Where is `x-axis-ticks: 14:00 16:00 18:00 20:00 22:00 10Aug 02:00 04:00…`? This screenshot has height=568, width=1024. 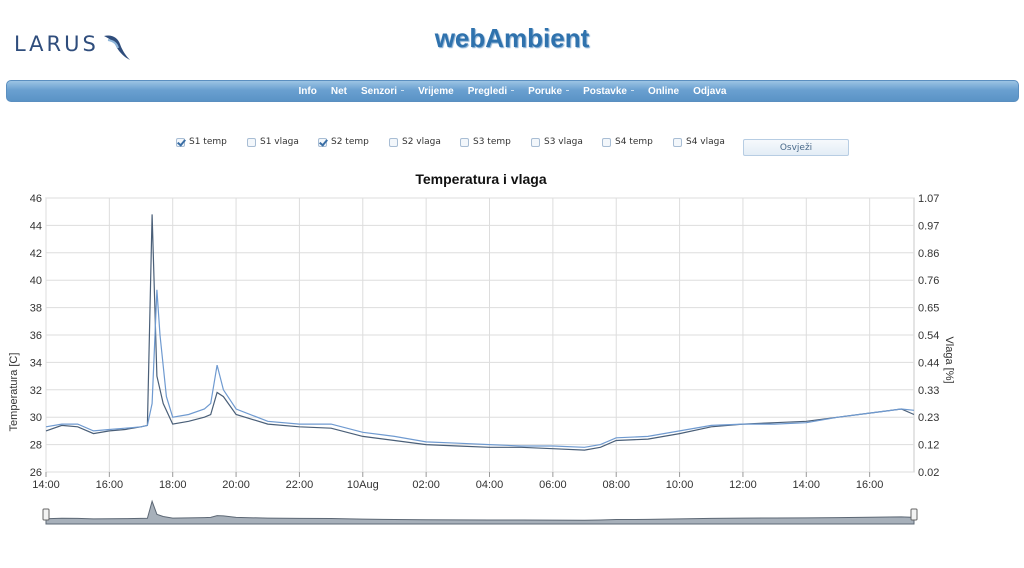
x-axis-ticks: 14:00 16:00 18:00 20:00 22:00 10Aug 02:00 04:00… is located at coordinates (457, 485).